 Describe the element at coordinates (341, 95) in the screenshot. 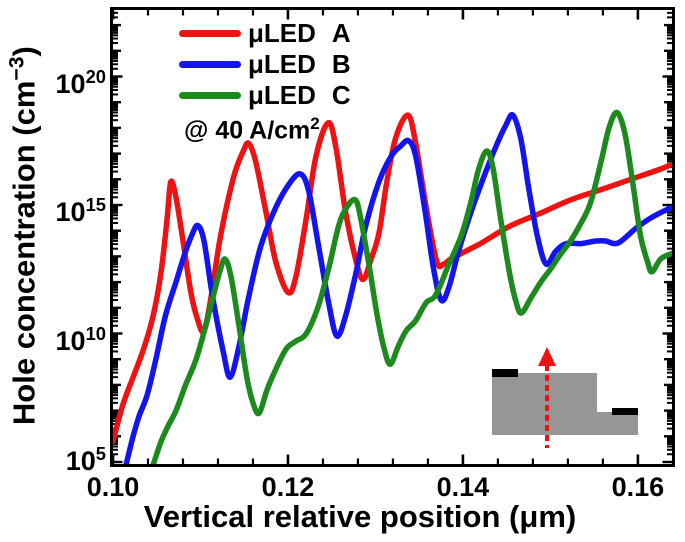

I see `legend-series-variant: C` at that location.